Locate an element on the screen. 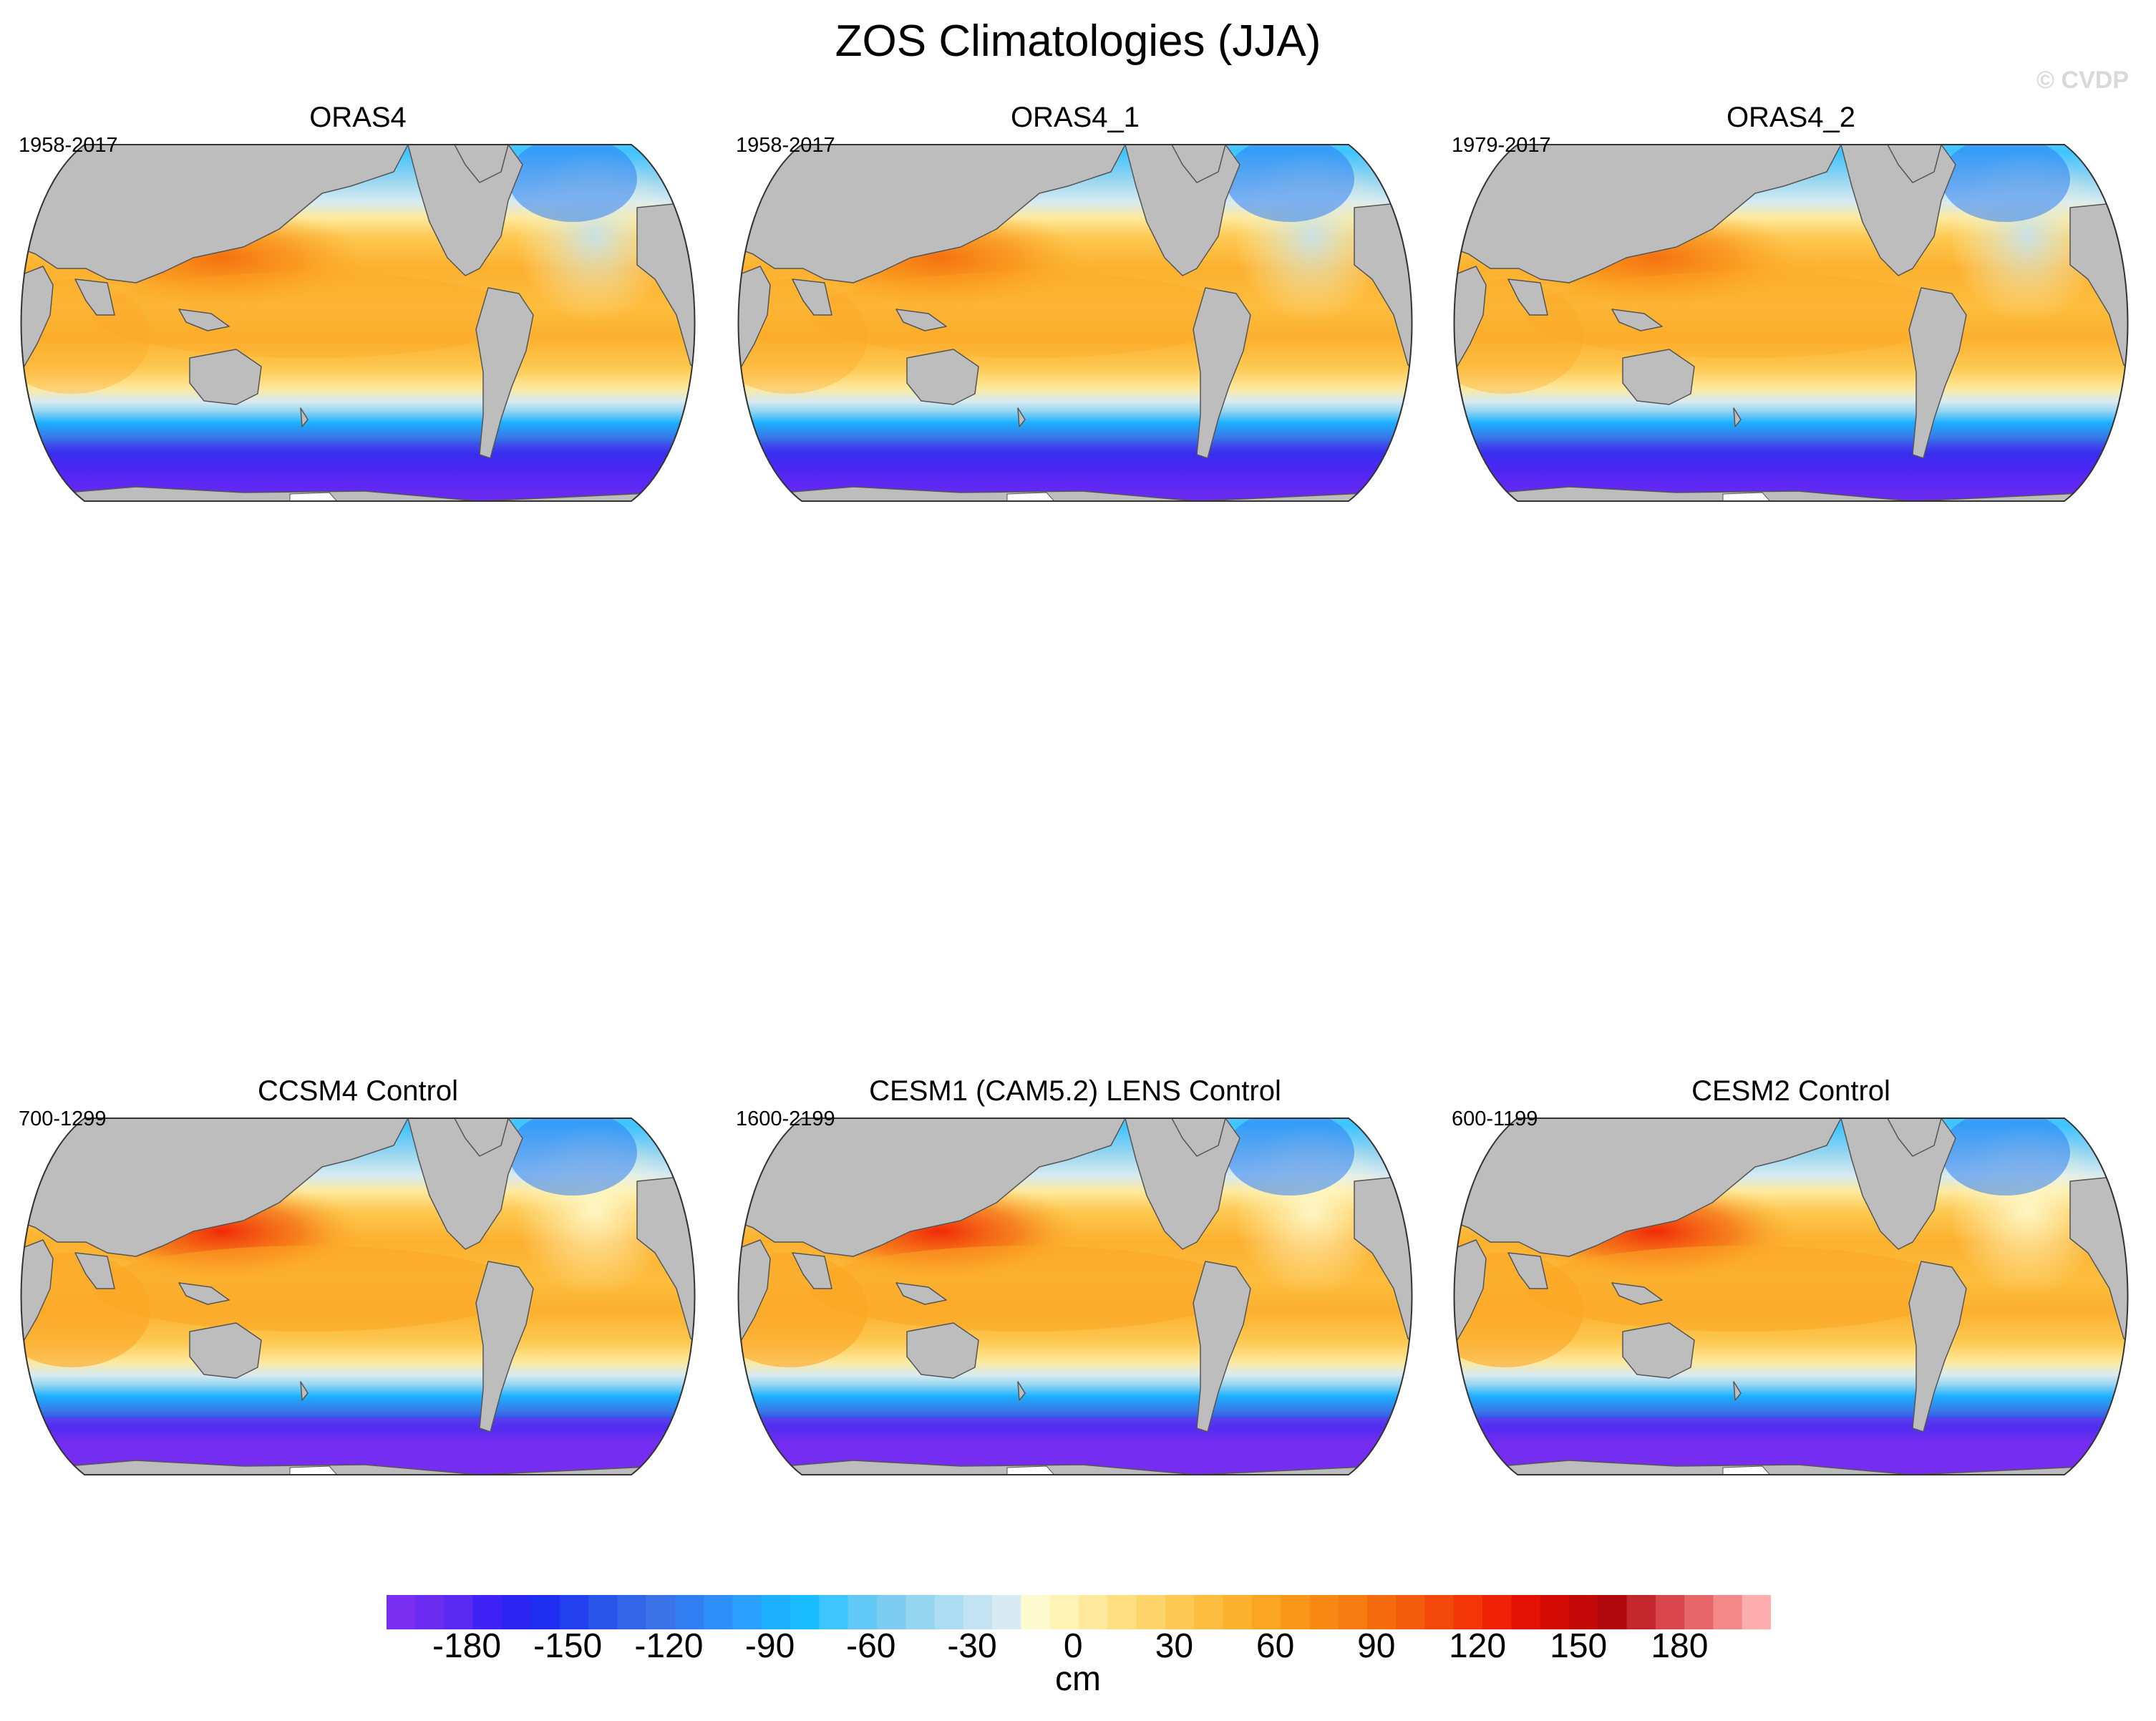  colorbar-tick-label: -30 is located at coordinates (972, 1646).